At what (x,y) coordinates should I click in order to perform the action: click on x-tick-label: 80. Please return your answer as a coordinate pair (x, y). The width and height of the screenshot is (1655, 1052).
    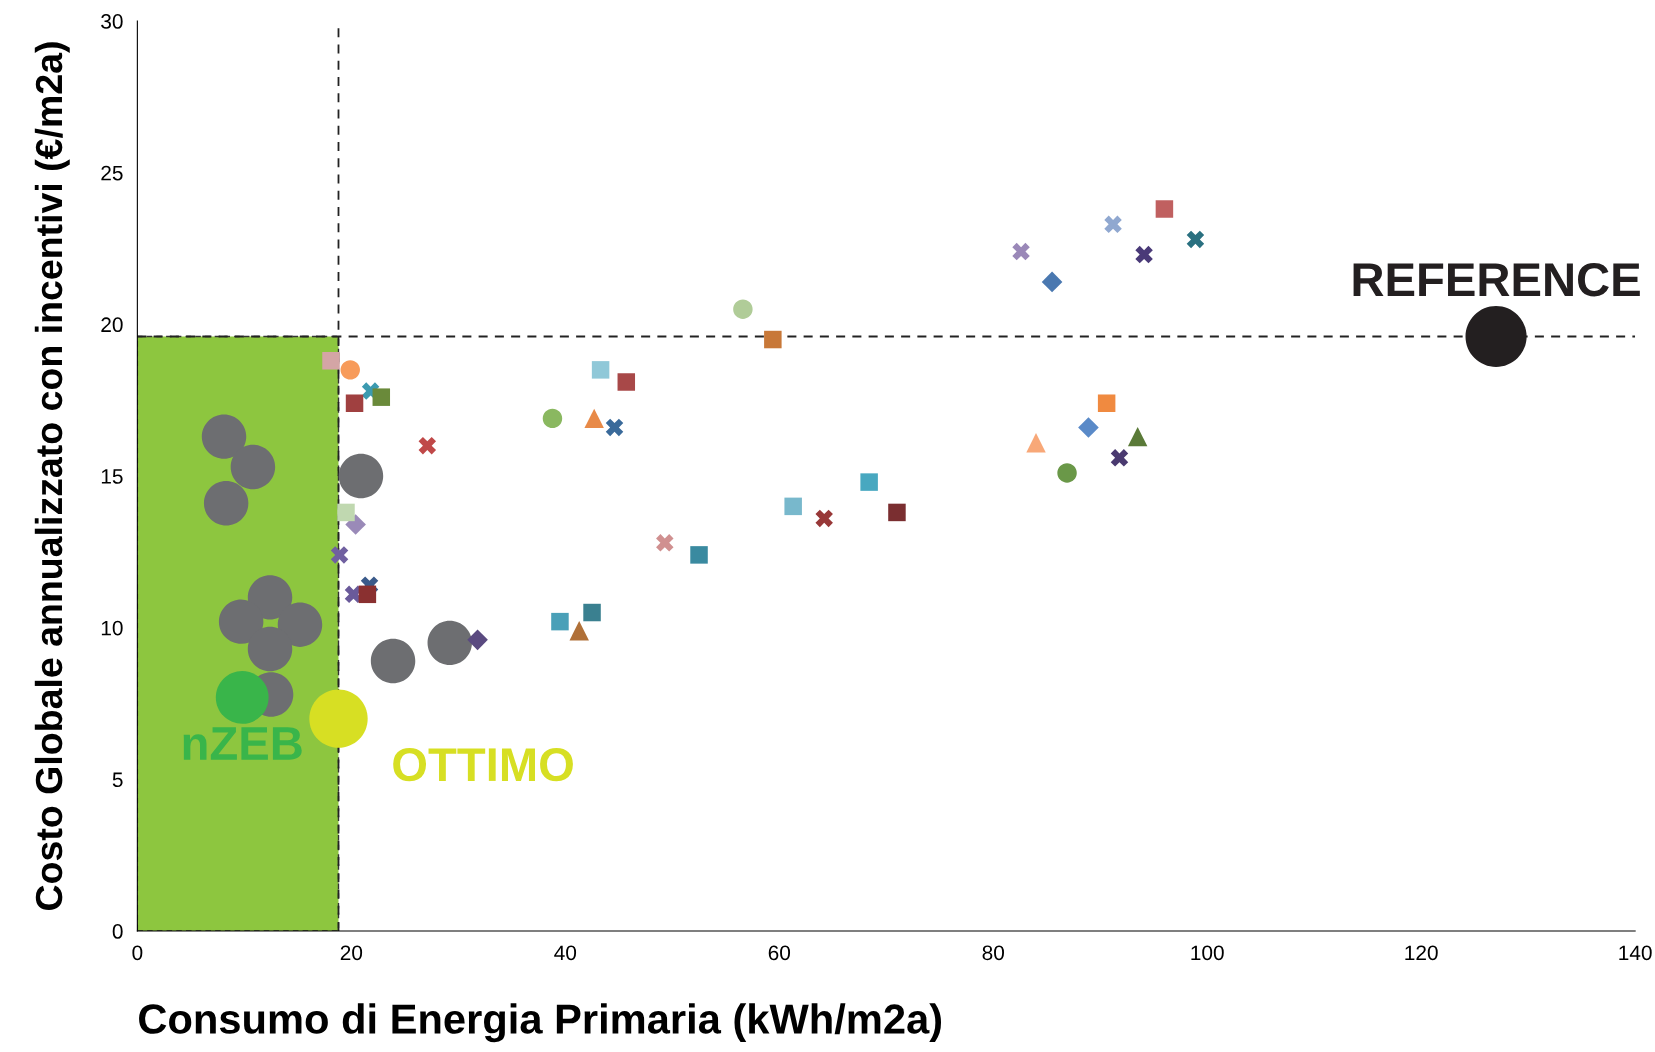
    Looking at the image, I should click on (993, 953).